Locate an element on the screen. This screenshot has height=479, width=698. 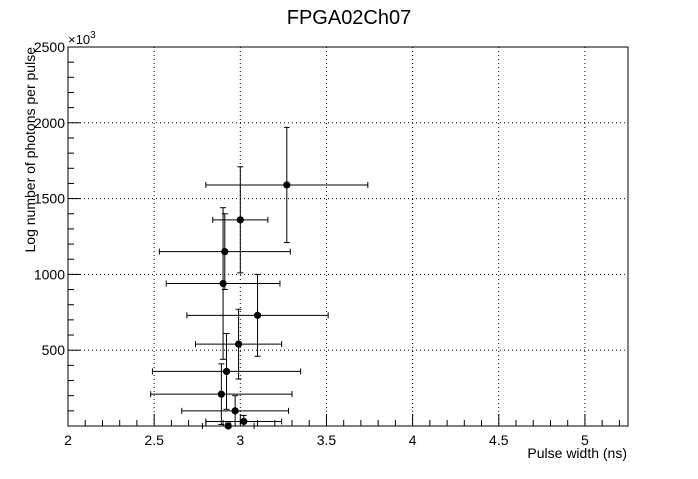
y-axis-label: Log number of photons per pulse is located at coordinates (30, 150).